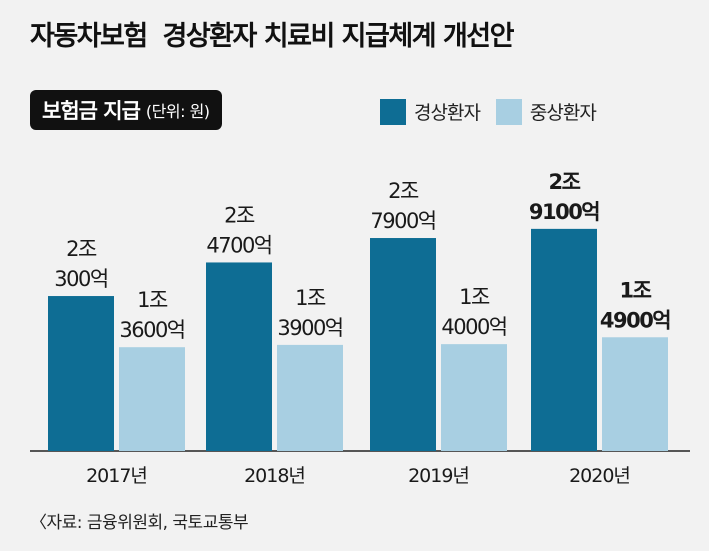 Image resolution: width=709 pixels, height=551 pixels. I want to click on legend-item-minor: 경상환자, so click(430, 111).